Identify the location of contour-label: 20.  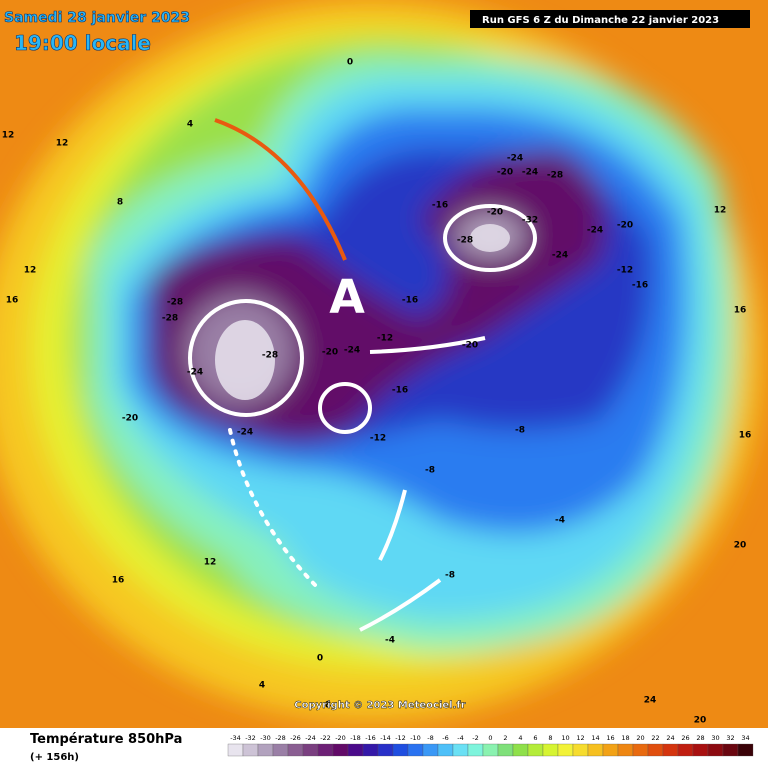
(740, 546).